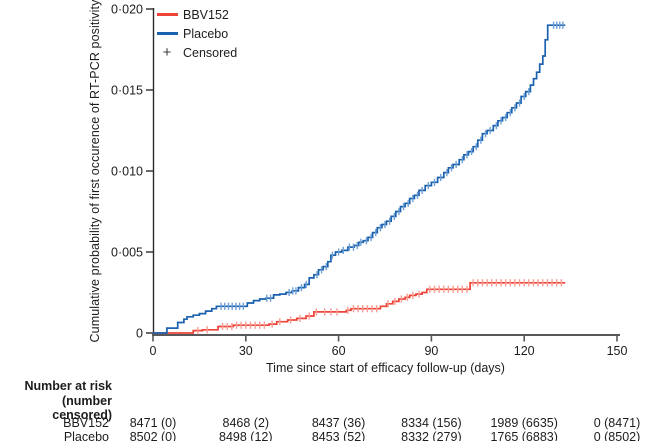 The image size is (645, 441). What do you see at coordinates (431, 351) in the screenshot?
I see `x-tick-label: 90` at bounding box center [431, 351].